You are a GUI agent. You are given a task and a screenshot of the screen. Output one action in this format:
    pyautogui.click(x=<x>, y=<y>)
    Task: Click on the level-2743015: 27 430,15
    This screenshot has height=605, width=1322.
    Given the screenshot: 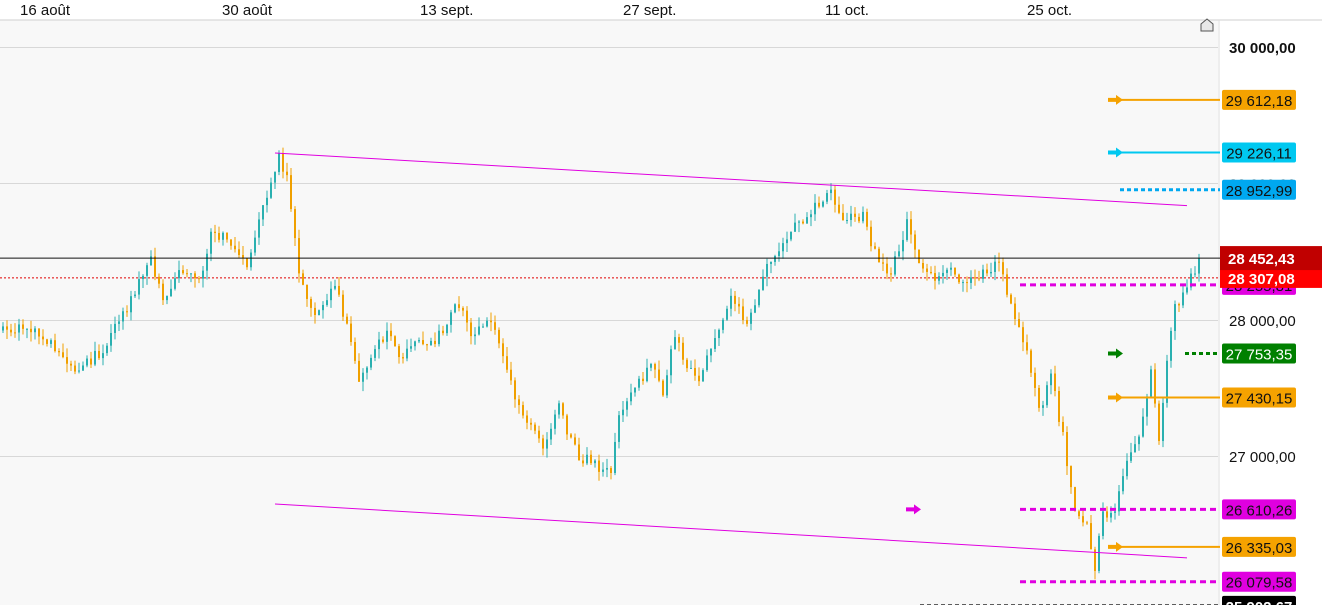 What is the action you would take?
    pyautogui.click(x=1202, y=397)
    